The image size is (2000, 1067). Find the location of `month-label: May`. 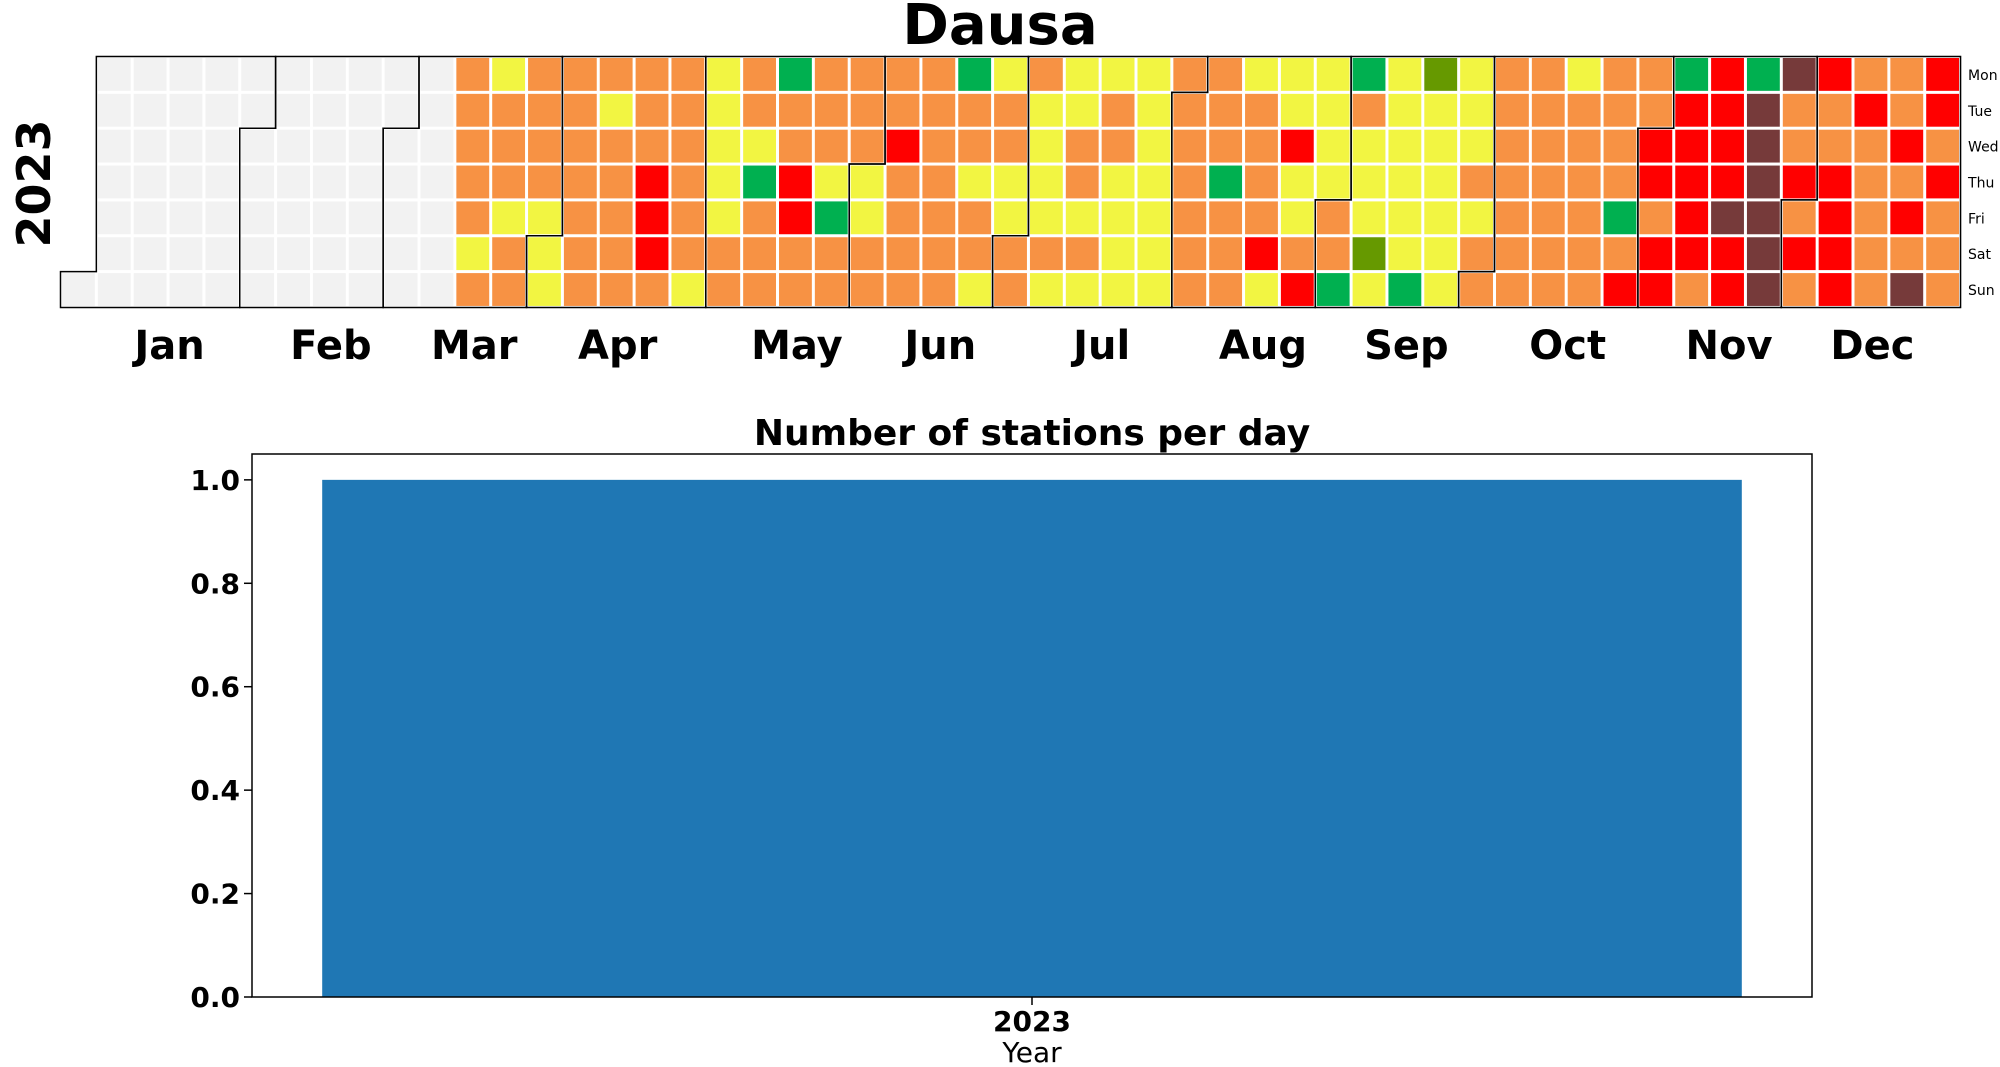

month-label: May is located at coordinates (797, 346).